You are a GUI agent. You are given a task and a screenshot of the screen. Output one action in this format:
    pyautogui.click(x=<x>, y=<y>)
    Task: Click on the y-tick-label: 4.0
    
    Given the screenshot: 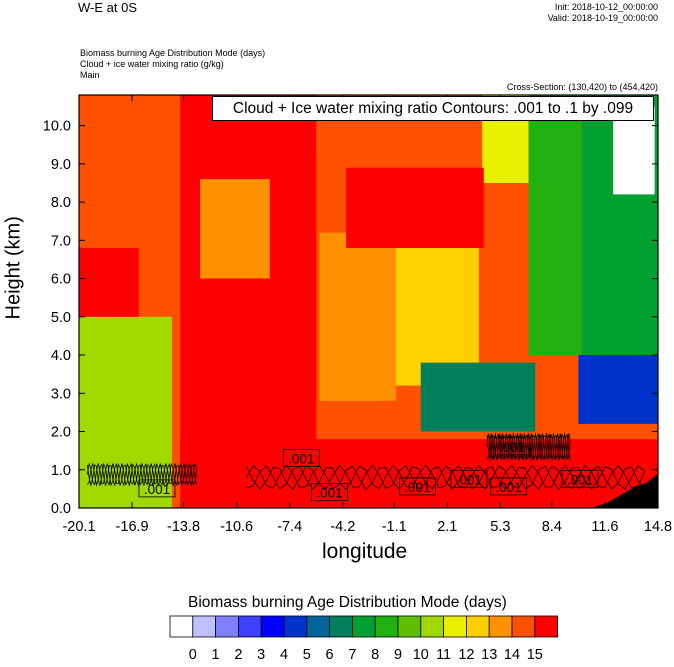 What is the action you would take?
    pyautogui.click(x=61, y=356)
    